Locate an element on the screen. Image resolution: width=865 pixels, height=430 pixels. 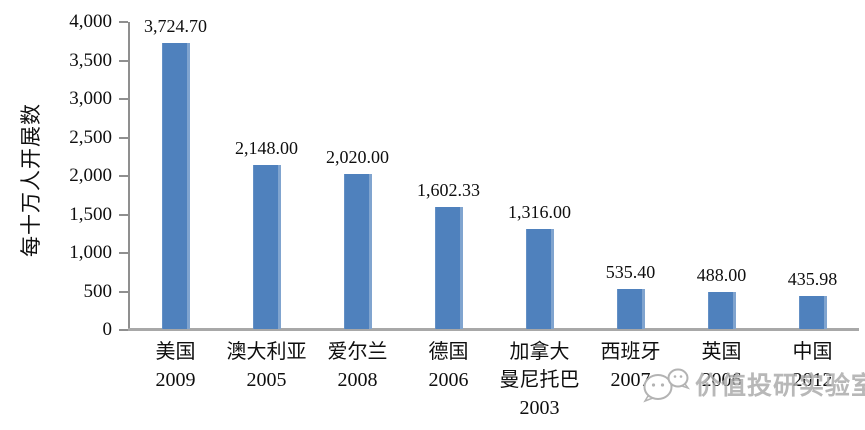
bar-value-label: 488.00 is located at coordinates (721, 275).